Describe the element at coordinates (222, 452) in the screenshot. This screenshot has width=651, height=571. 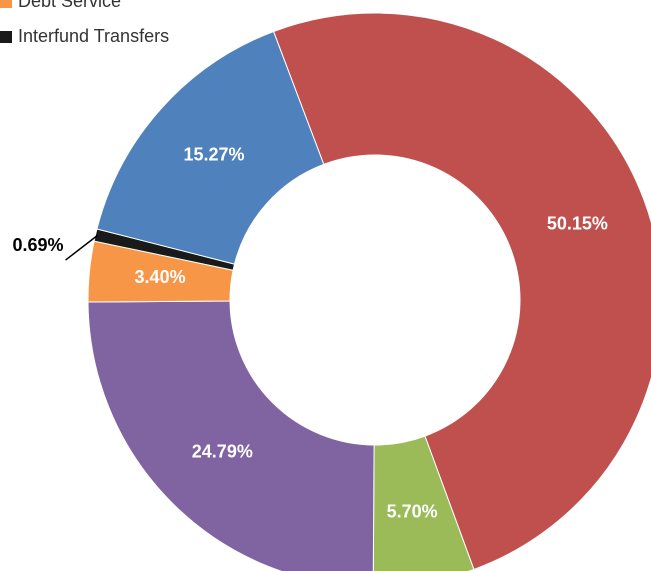
I see `data-label: 24.79%` at that location.